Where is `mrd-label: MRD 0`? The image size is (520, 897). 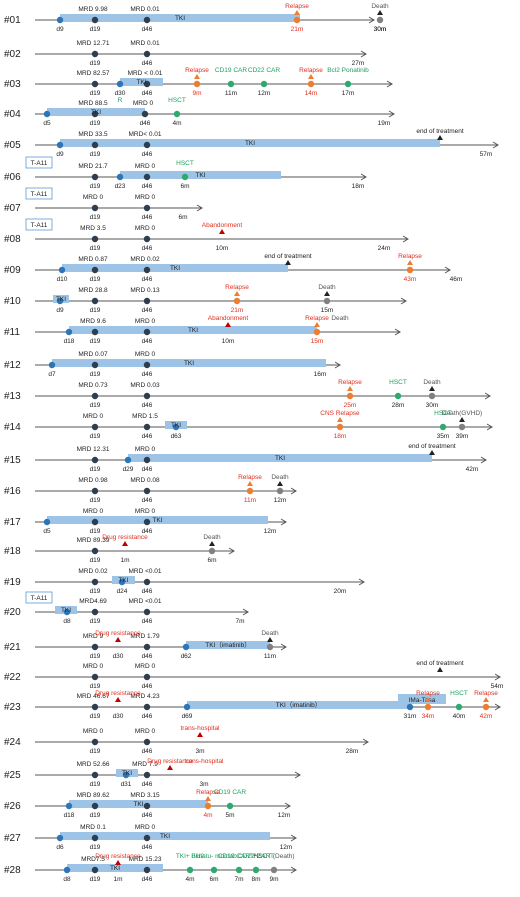
mrd-label: MRD 0 is located at coordinates (93, 197).